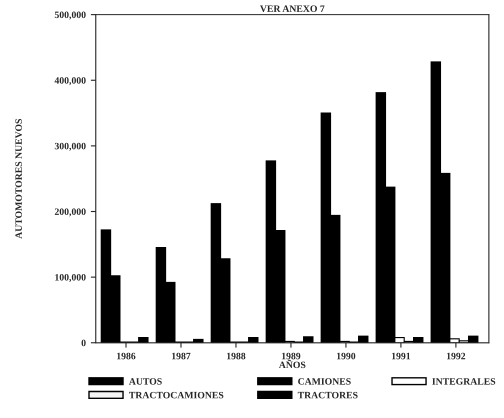 The width and height of the screenshot is (504, 418). What do you see at coordinates (70, 278) in the screenshot?
I see `y-tick-label: 100,000` at bounding box center [70, 278].